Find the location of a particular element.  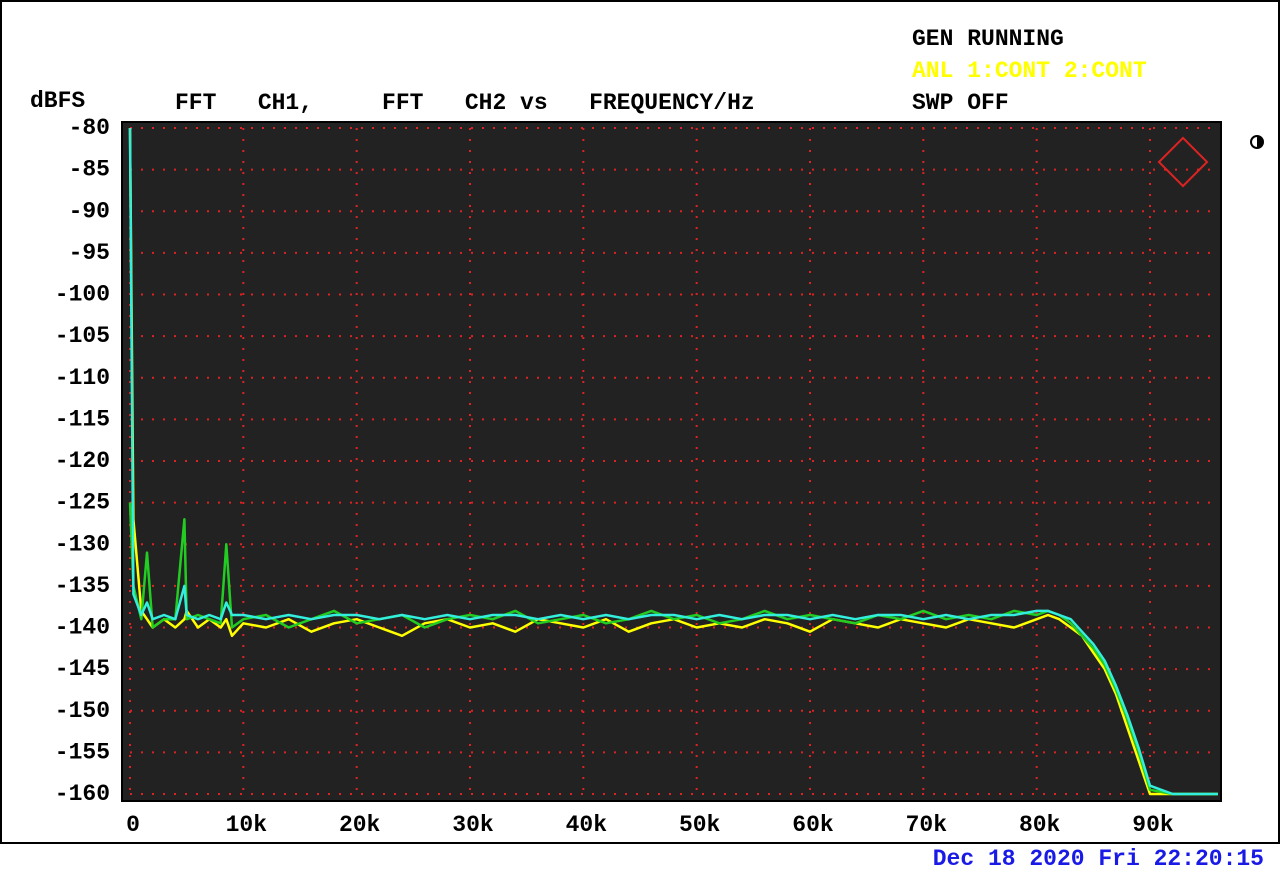

y-tick-label: -135 is located at coordinates (82, 586).